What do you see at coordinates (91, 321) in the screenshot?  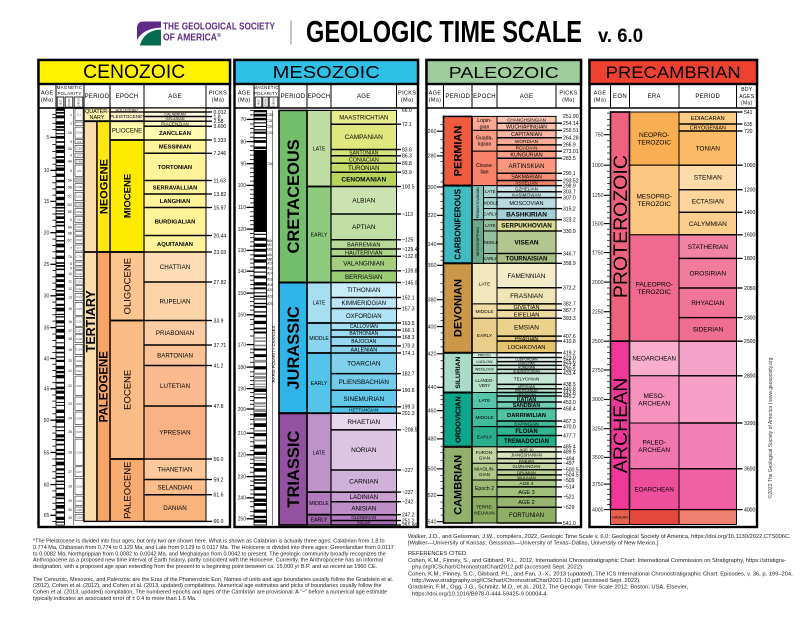 I see `svg-text: TERTIARY` at bounding box center [91, 321].